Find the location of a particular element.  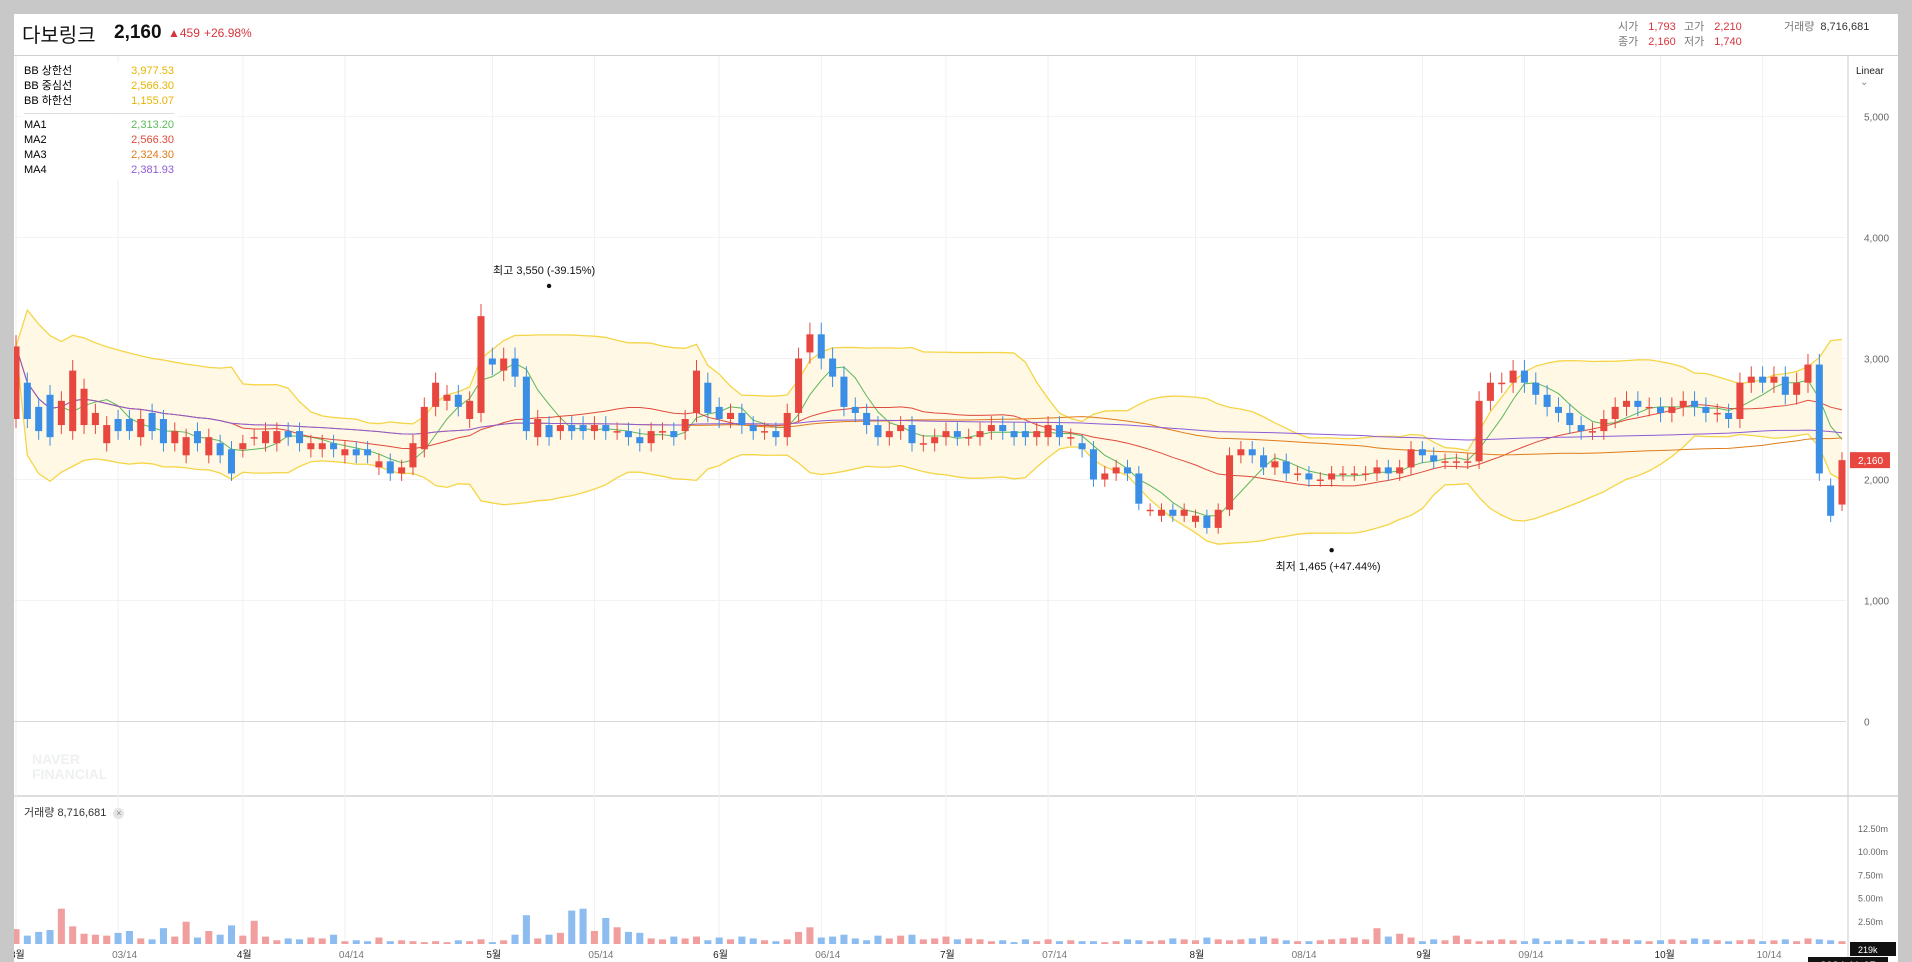

volume-label: 거래량 is located at coordinates (1799, 27).